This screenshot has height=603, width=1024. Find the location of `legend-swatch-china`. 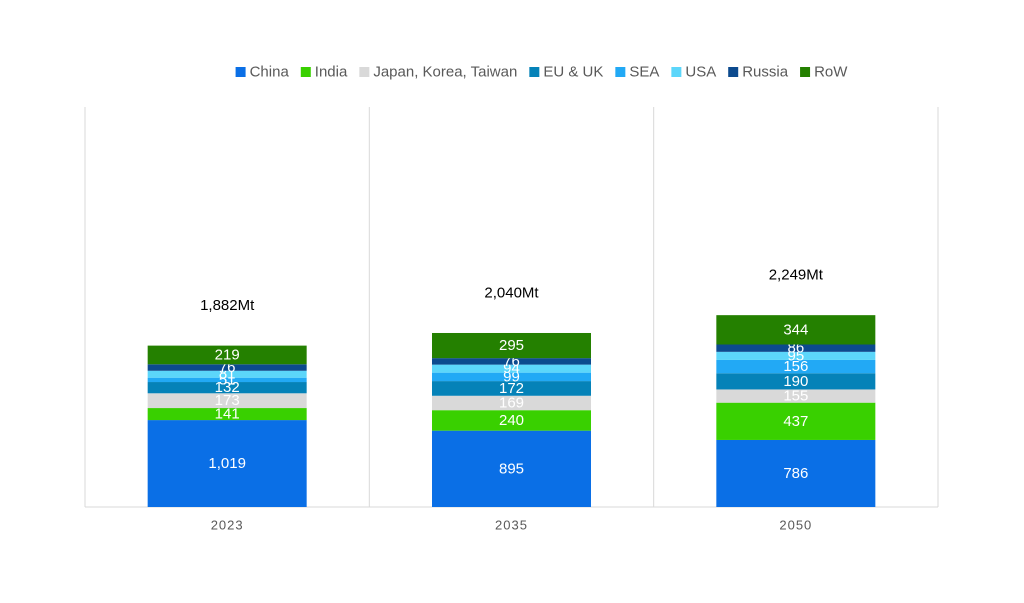

legend-swatch-china is located at coordinates (240, 72).